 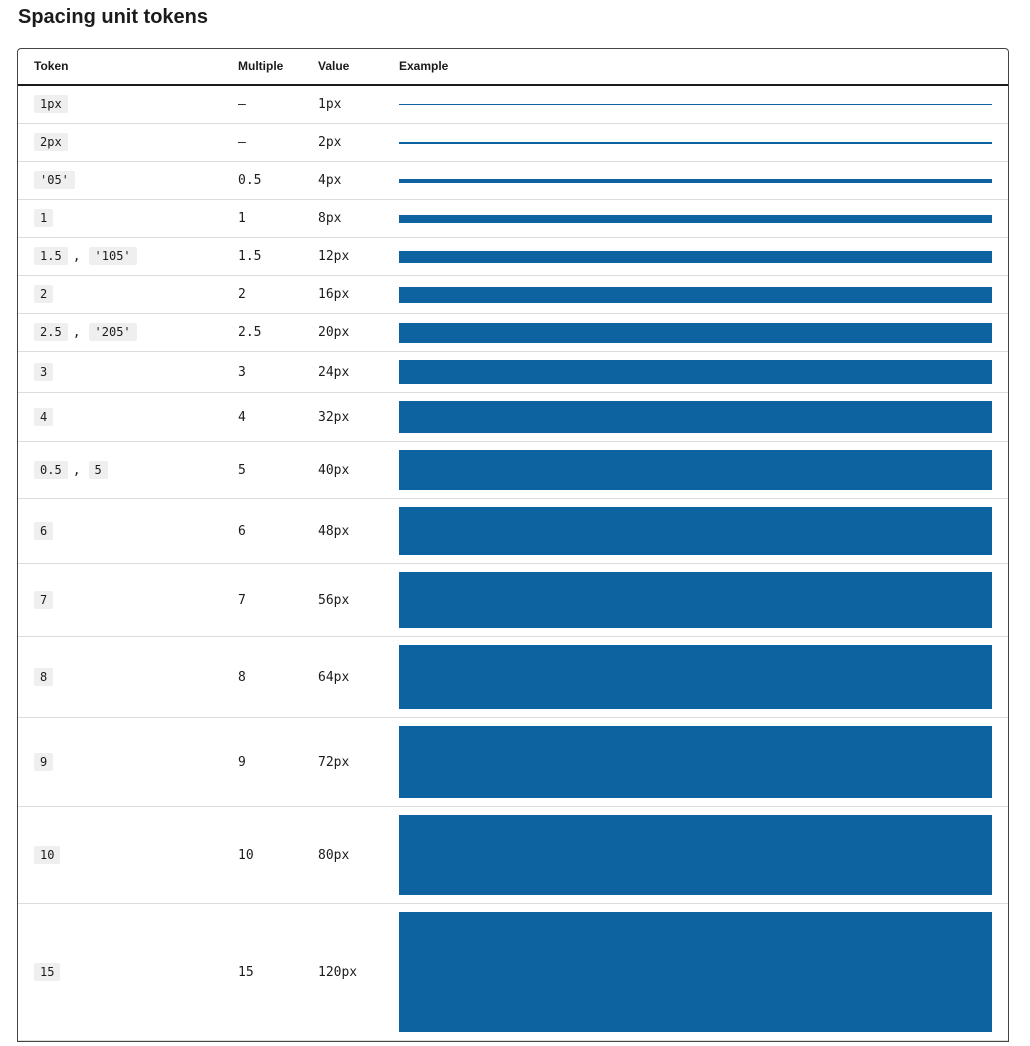 I want to click on value: 16px, so click(x=334, y=294).